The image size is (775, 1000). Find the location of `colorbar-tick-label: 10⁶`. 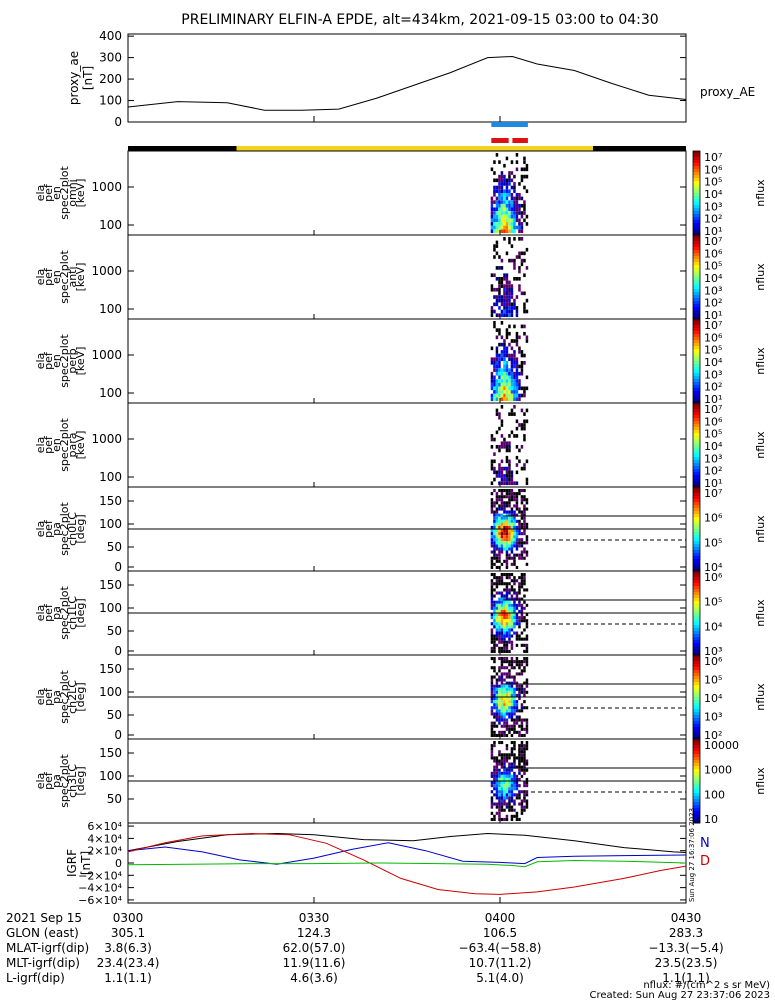

colorbar-tick-label: 10⁶ is located at coordinates (713, 518).